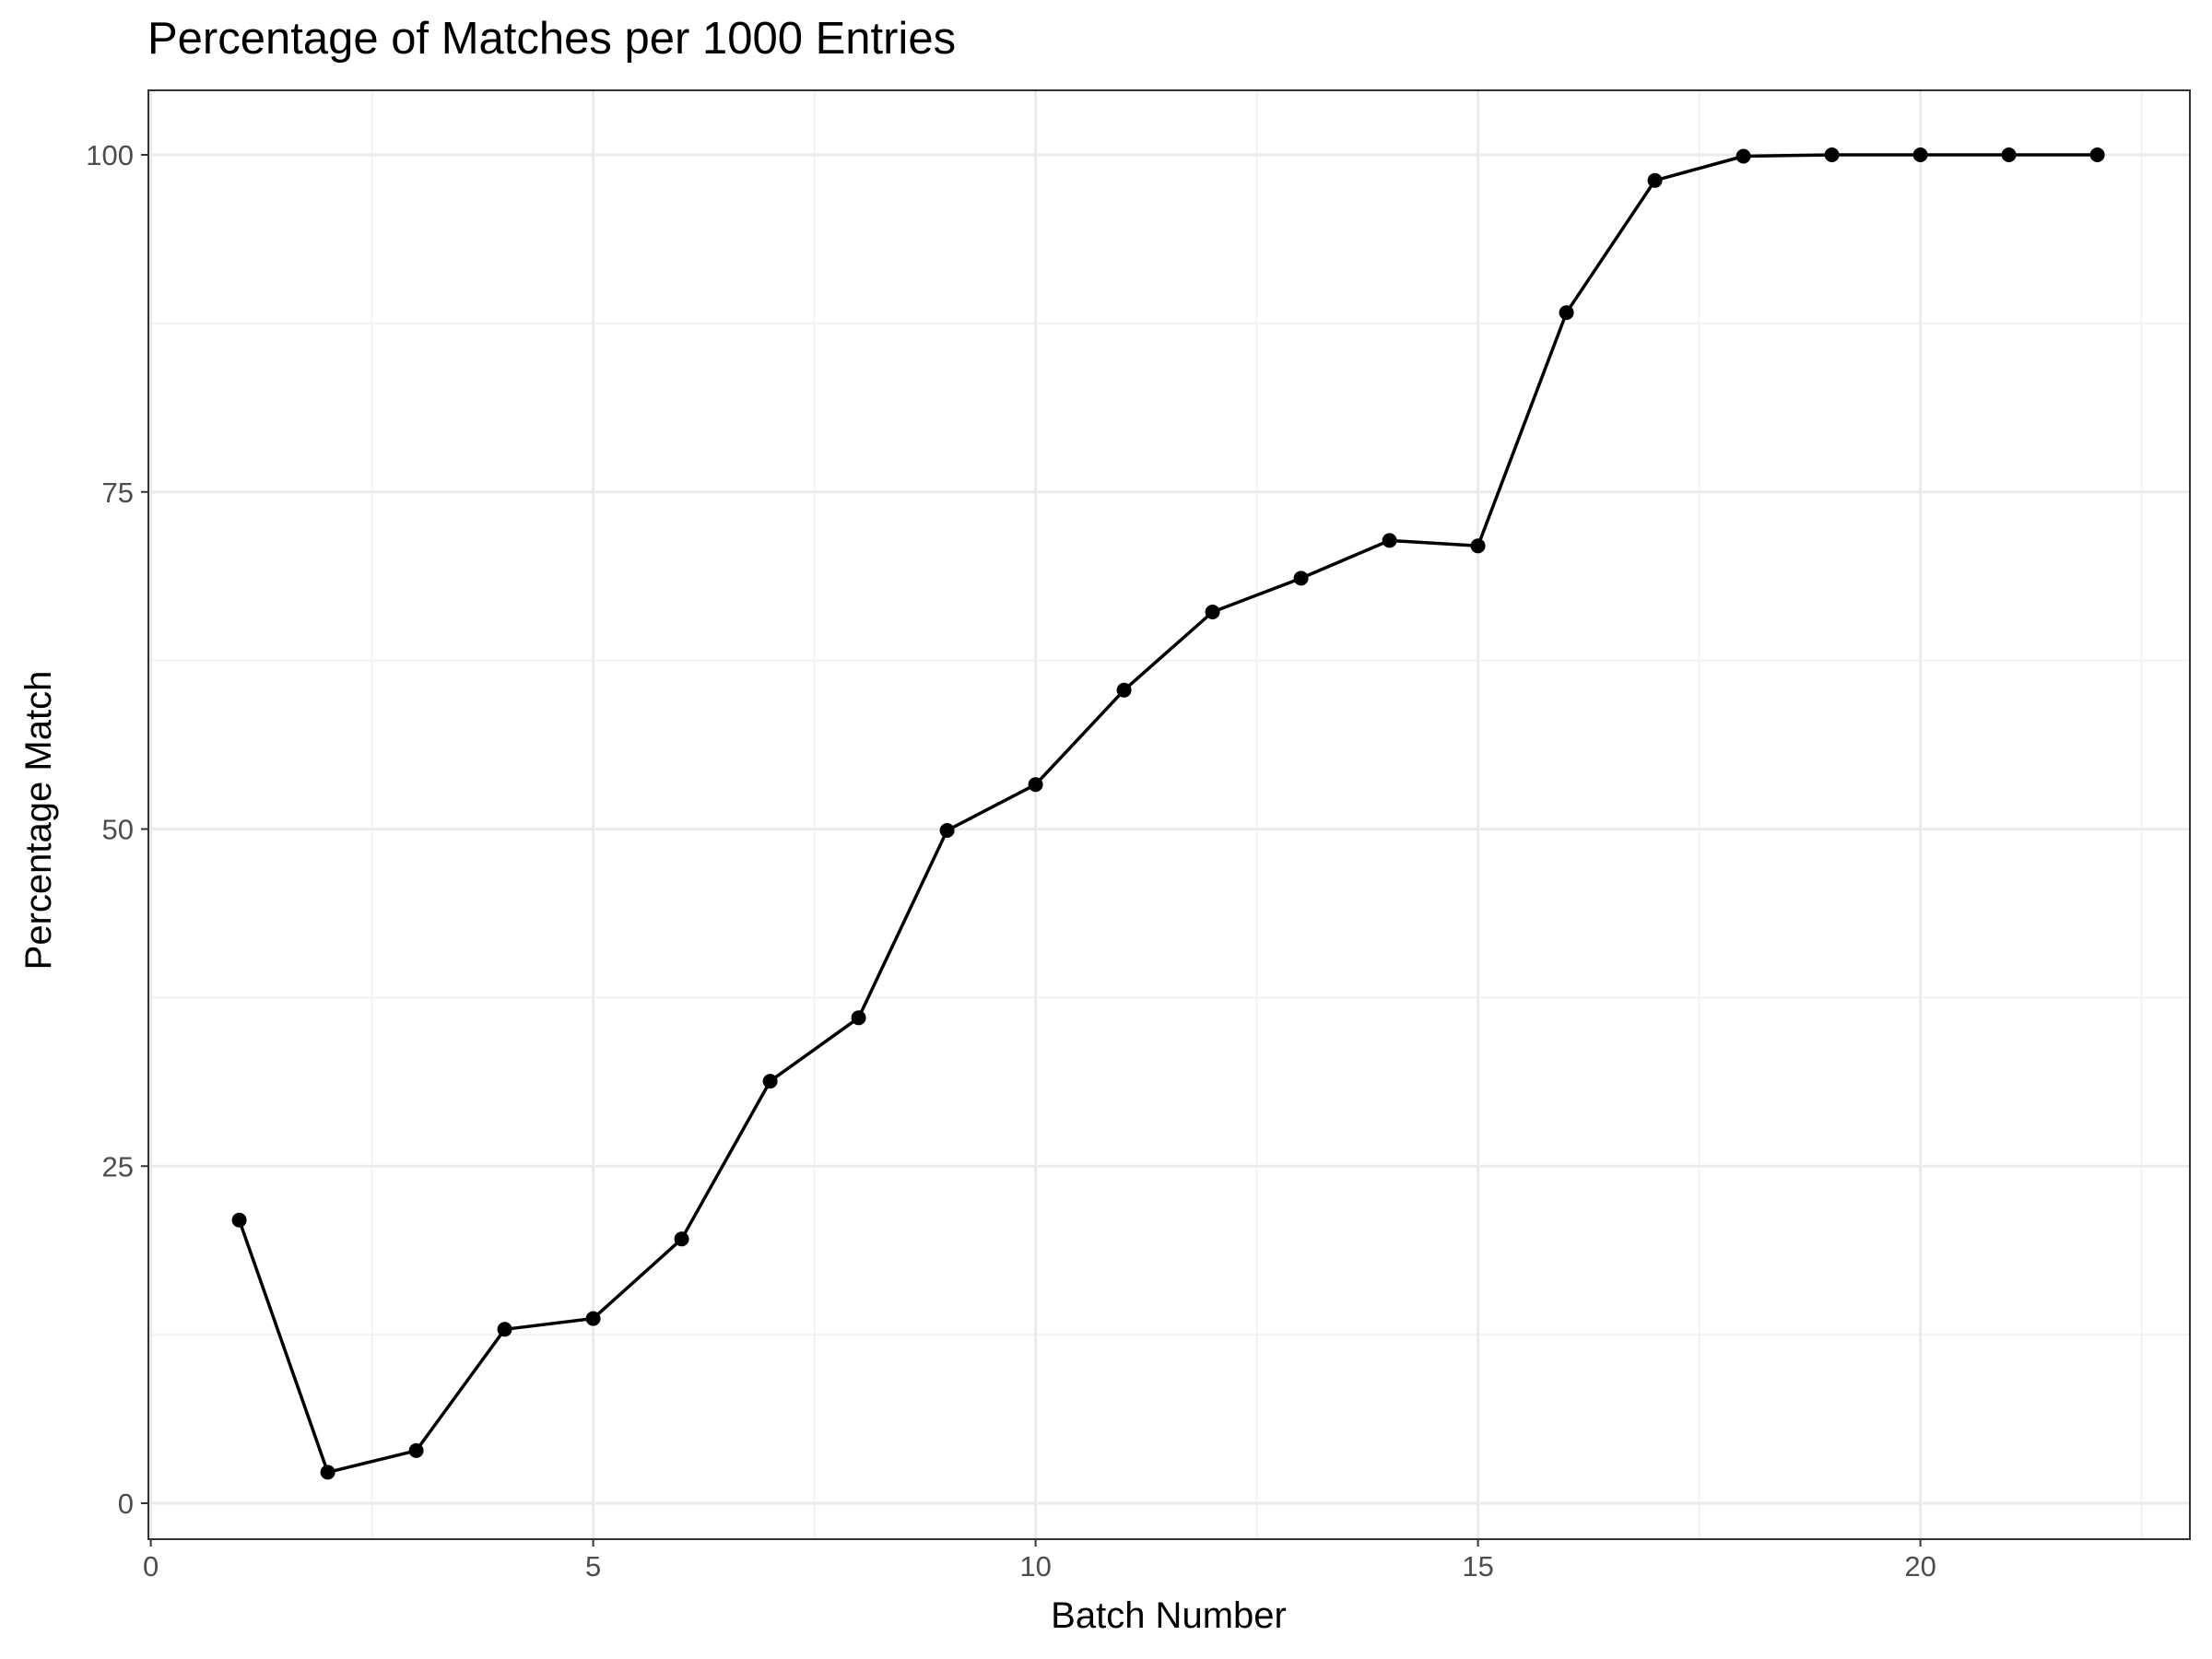  I want to click on y-tick-label: 25, so click(118, 1166).